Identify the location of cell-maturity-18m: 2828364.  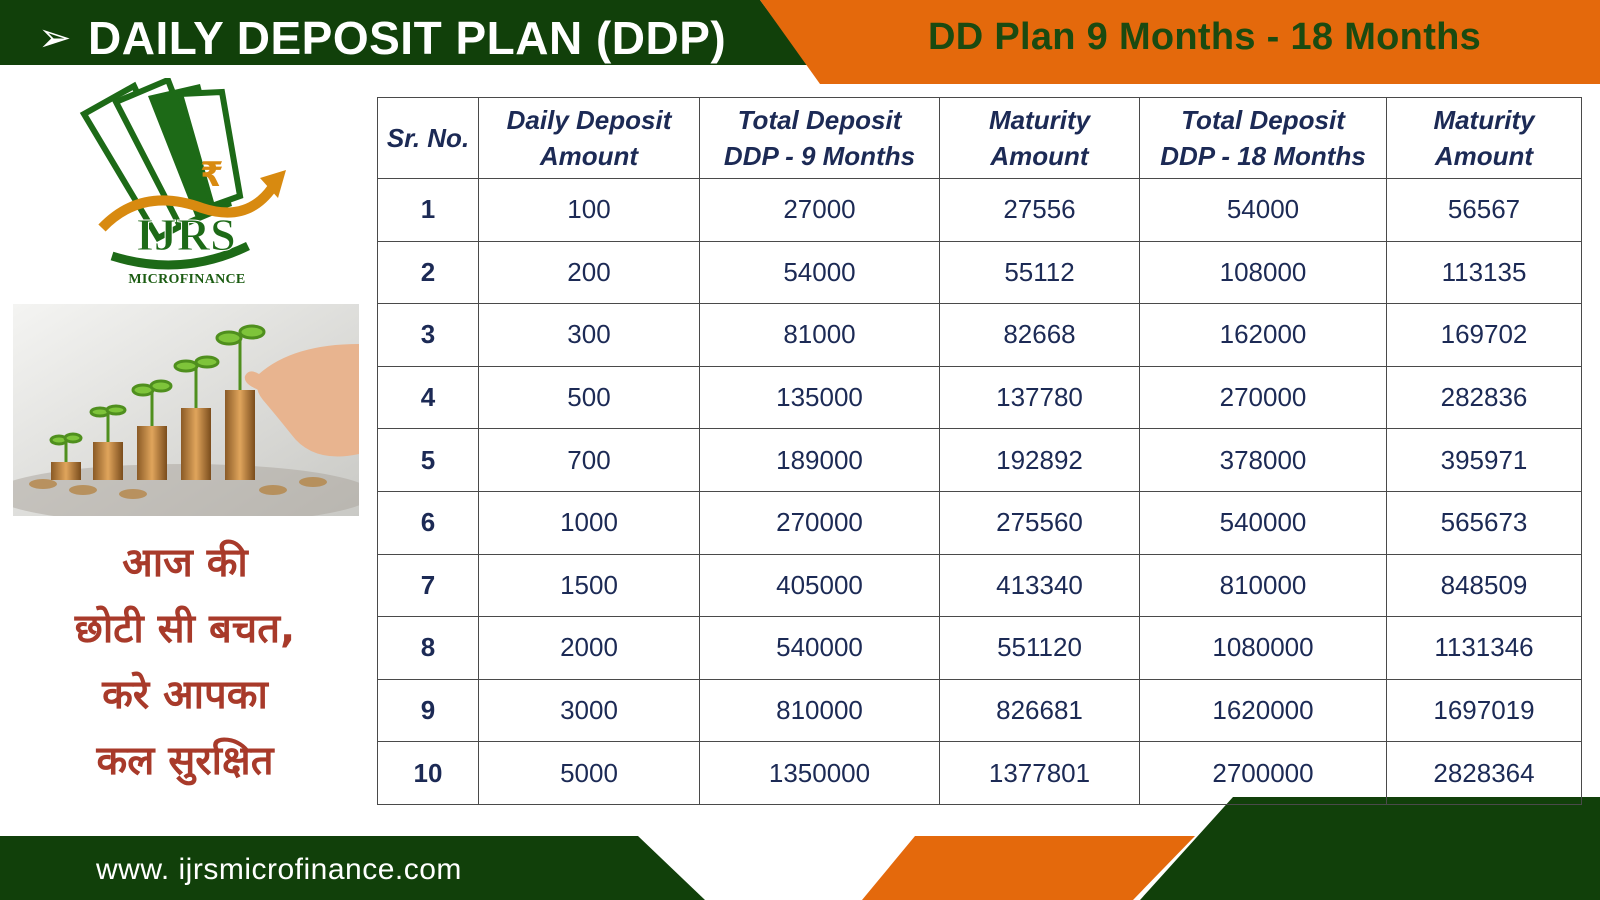
(1484, 773).